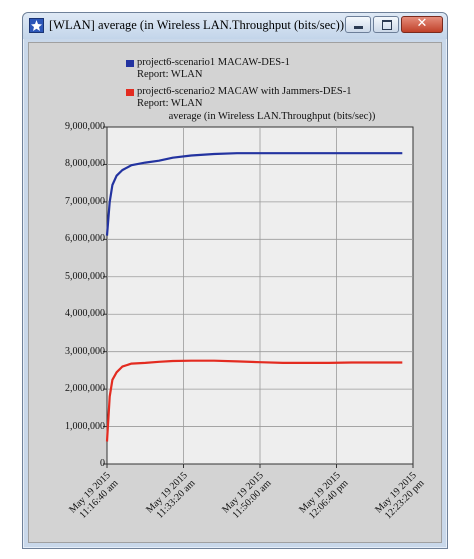 This screenshot has width=474, height=559. I want to click on y-tick-label: 2,000,000, so click(85, 389).